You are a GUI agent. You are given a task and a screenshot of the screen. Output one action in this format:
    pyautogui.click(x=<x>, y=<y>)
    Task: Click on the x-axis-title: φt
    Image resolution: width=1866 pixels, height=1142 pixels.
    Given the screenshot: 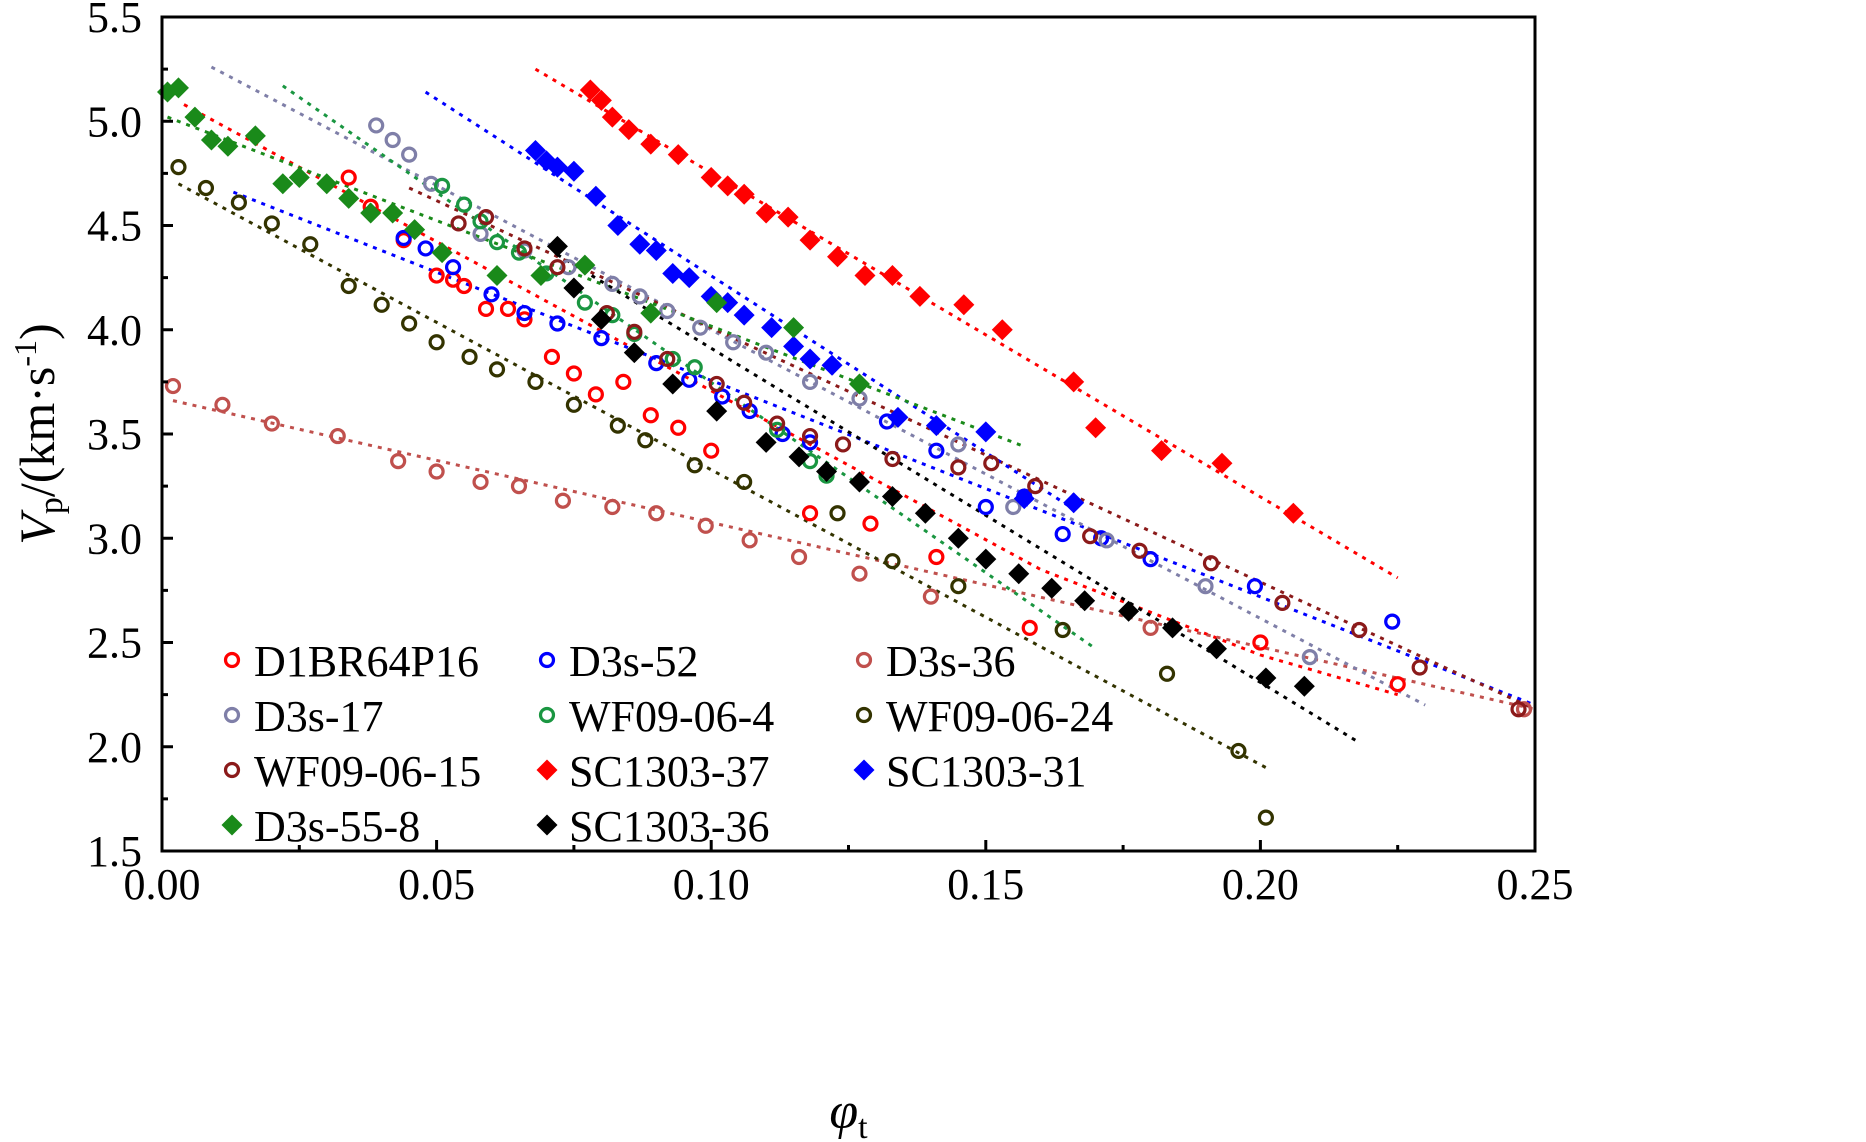 What is the action you would take?
    pyautogui.click(x=848, y=1112)
    